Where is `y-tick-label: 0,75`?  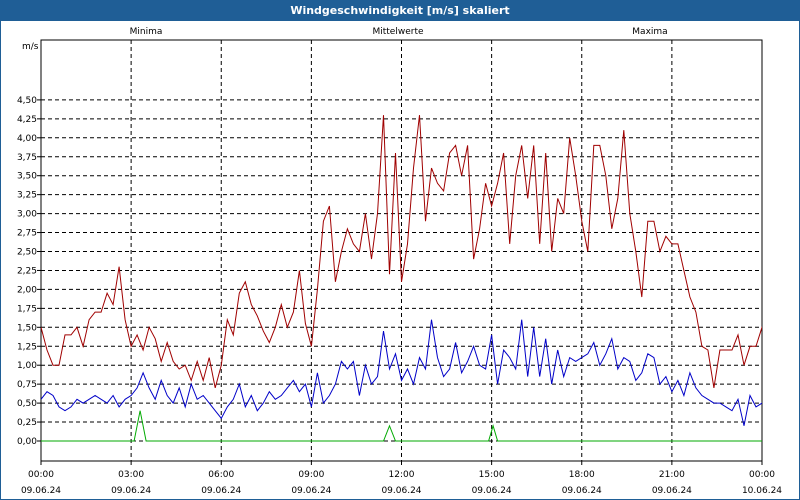 y-tick-label: 0,75 is located at coordinates (27, 385).